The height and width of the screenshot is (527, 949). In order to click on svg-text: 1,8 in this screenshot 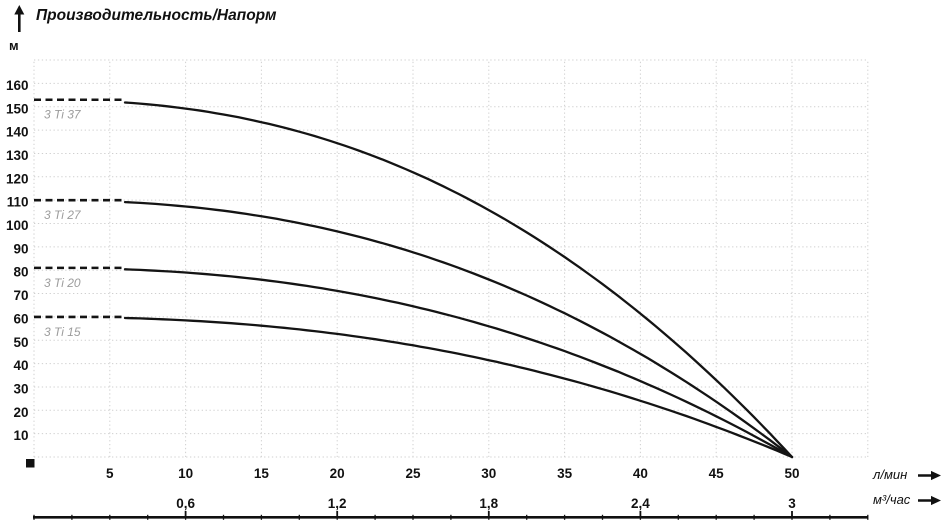, I will do `click(488, 503)`.